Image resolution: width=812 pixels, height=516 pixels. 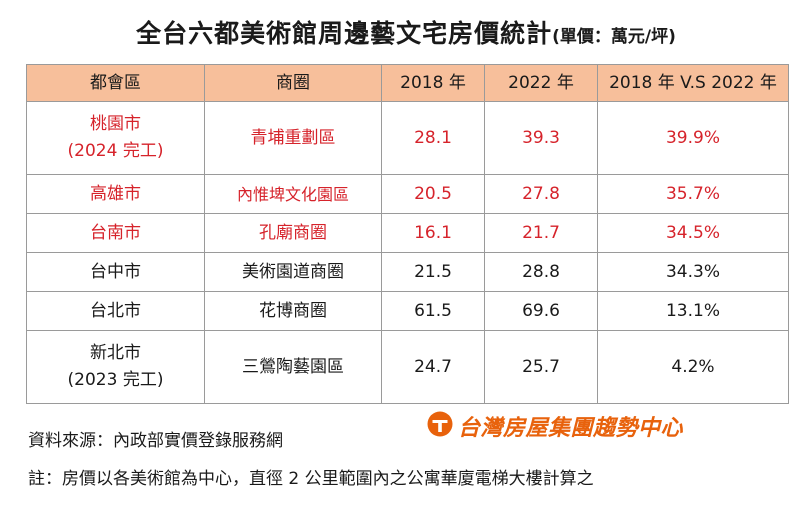 I want to click on table-row: 高雄市 內惟埤文化園區 20.5 27.8 35.7%, so click(x=407, y=194).